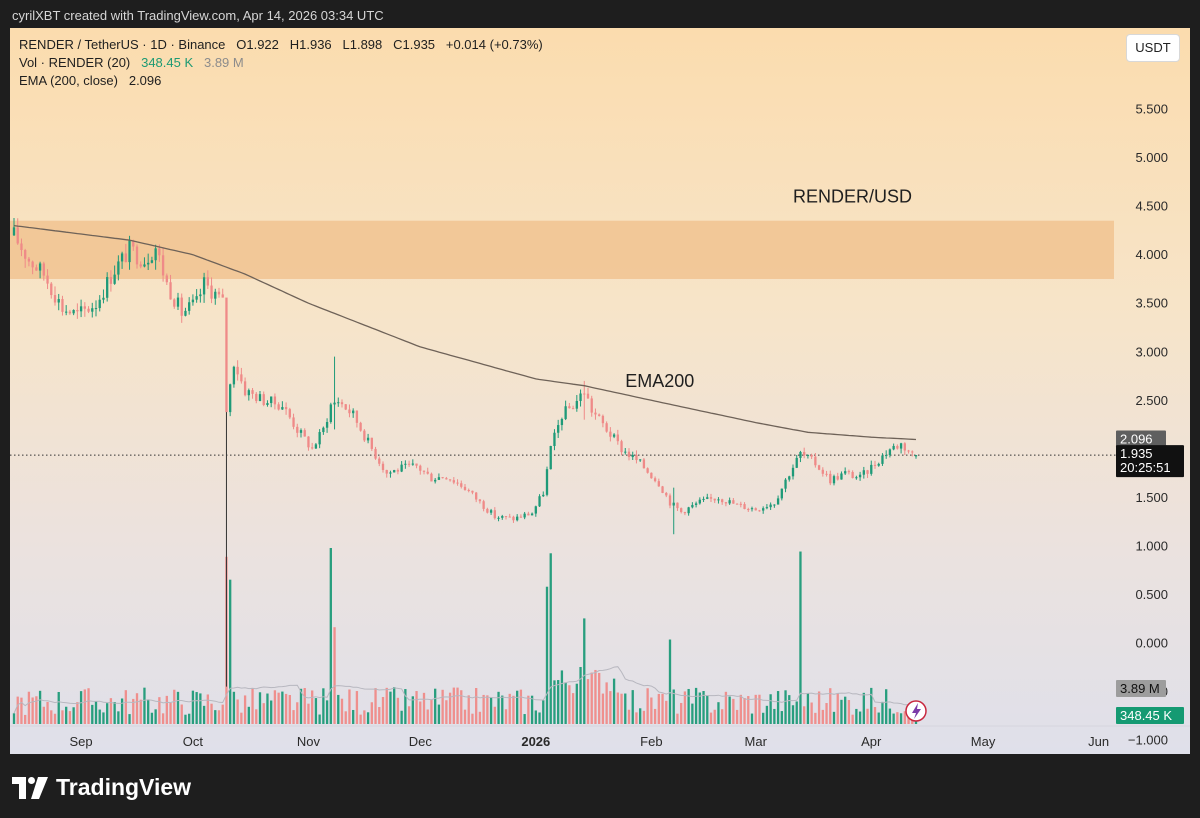 This screenshot has height=818, width=1200. Describe the element at coordinates (310, 44) in the screenshot. I see `high-value: H1.936` at that location.